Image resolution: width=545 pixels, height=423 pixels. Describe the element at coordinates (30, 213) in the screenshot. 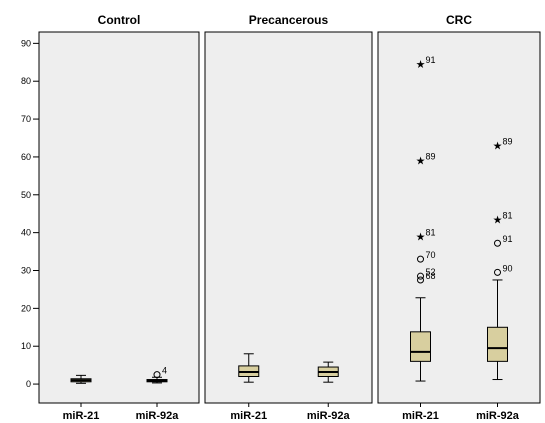

I see `y-axis: 0 10 20 30 40 50 60 70 80 90` at that location.